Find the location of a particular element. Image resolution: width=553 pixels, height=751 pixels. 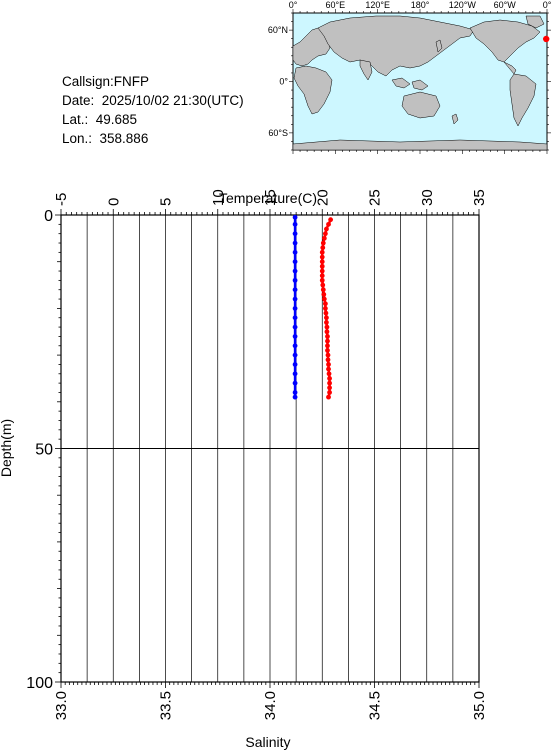

map-lon-label: 180° is located at coordinates (420, 5).